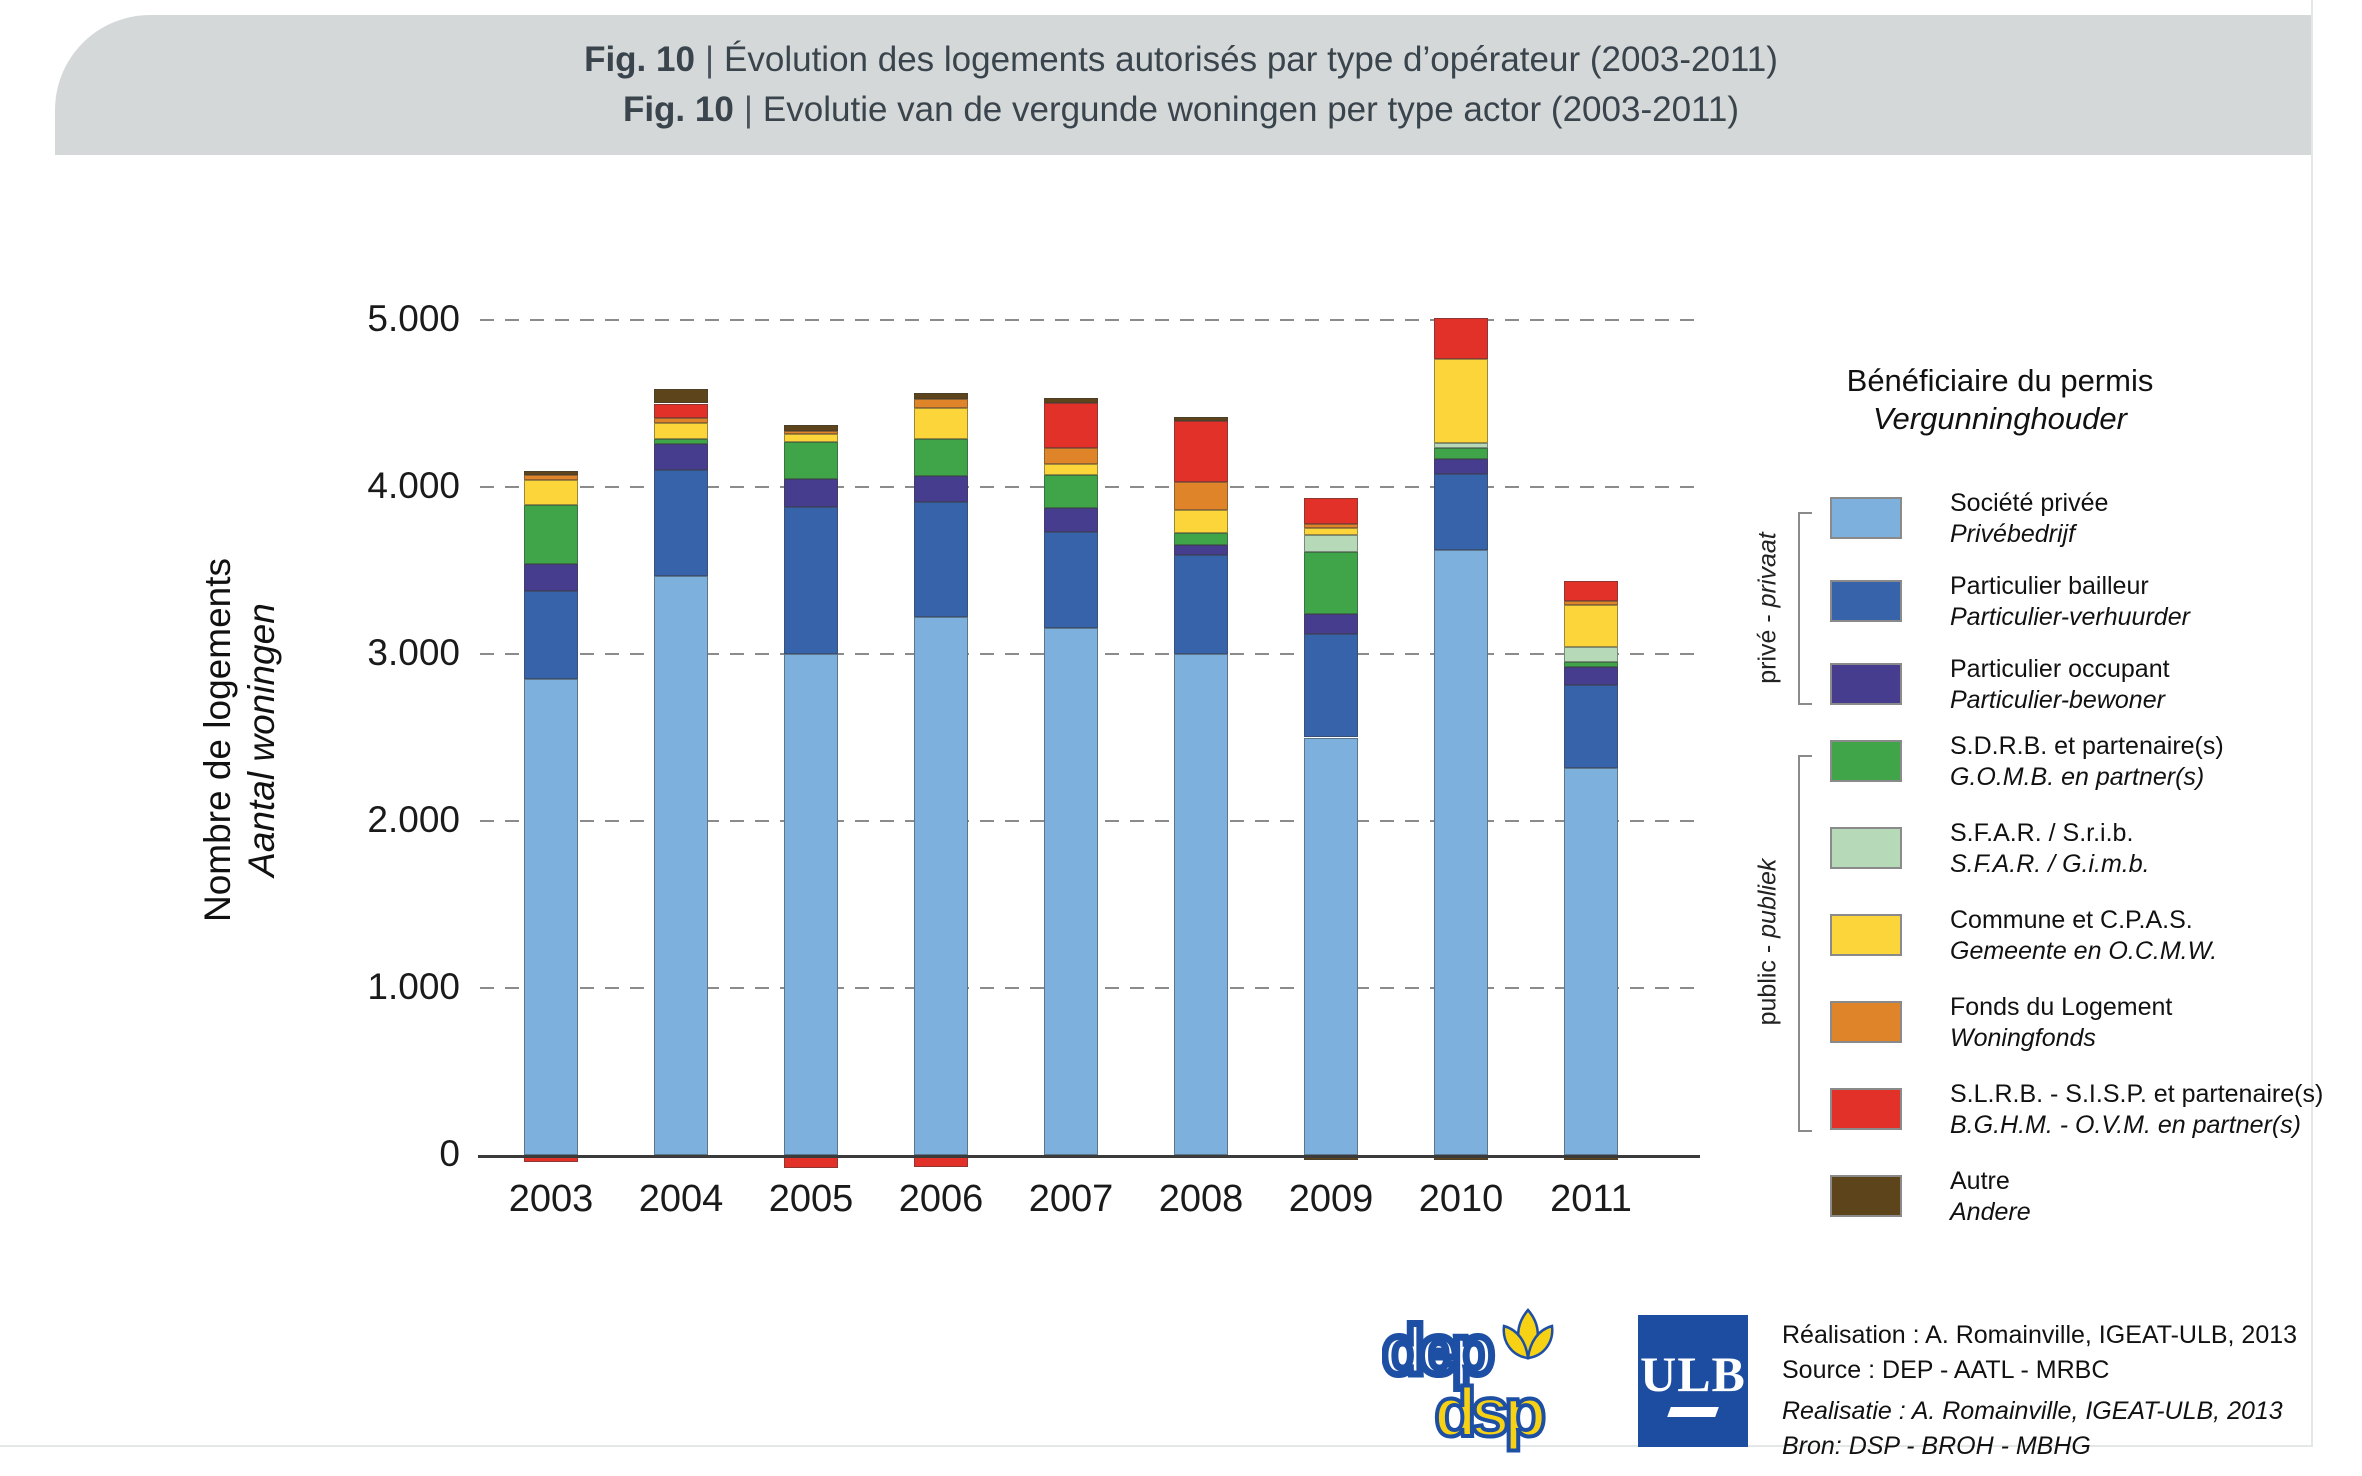 The width and height of the screenshot is (2362, 1476). I want to click on x-tick-label-2010: 2010, so click(1461, 1199).